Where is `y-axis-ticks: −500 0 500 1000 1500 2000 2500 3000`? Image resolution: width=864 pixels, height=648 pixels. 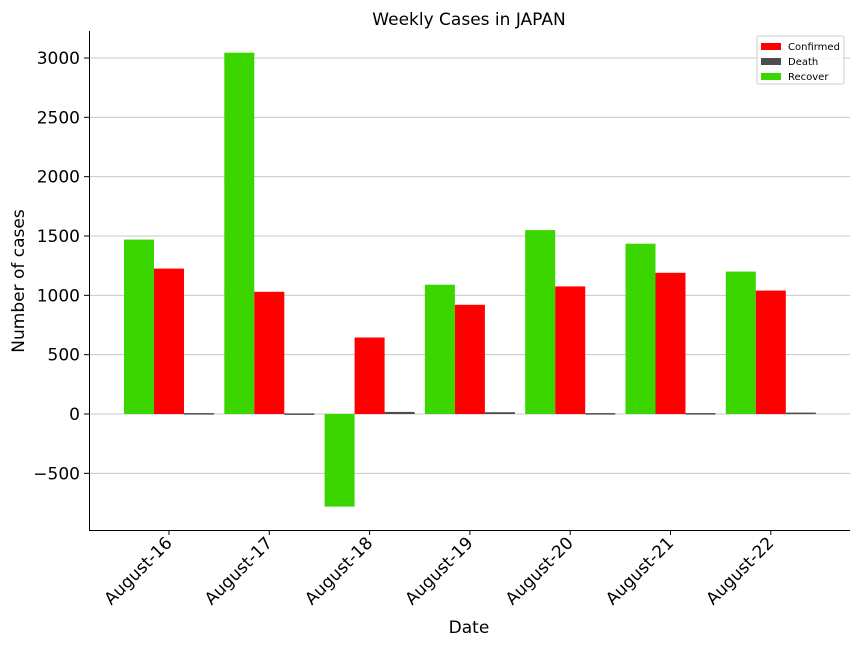 y-axis-ticks: −500 0 500 1000 1500 2000 2500 3000 is located at coordinates (61, 266).